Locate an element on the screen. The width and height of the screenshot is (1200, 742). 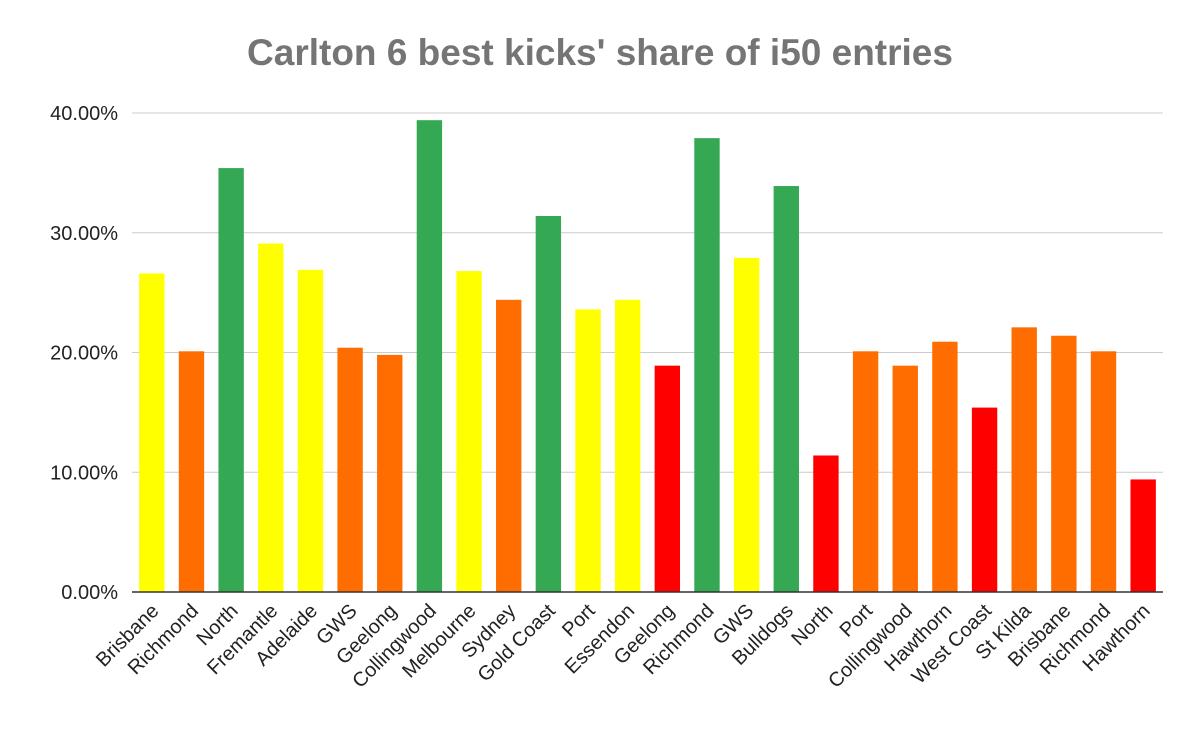
y-tick-label: 10.00% is located at coordinates (84, 473).